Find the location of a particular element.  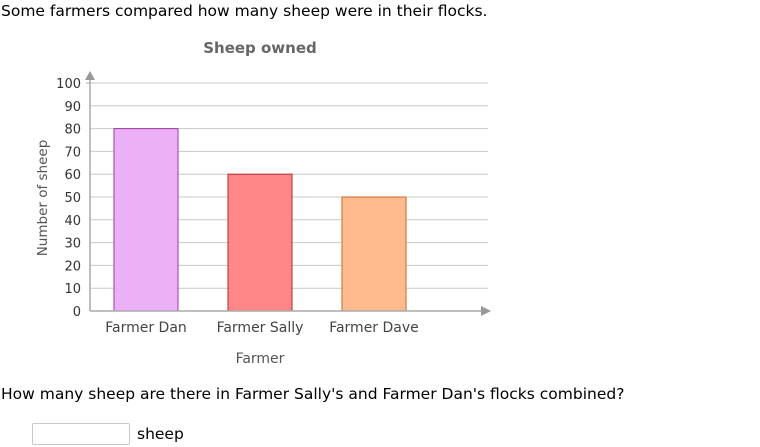

answer-input is located at coordinates (81, 434).